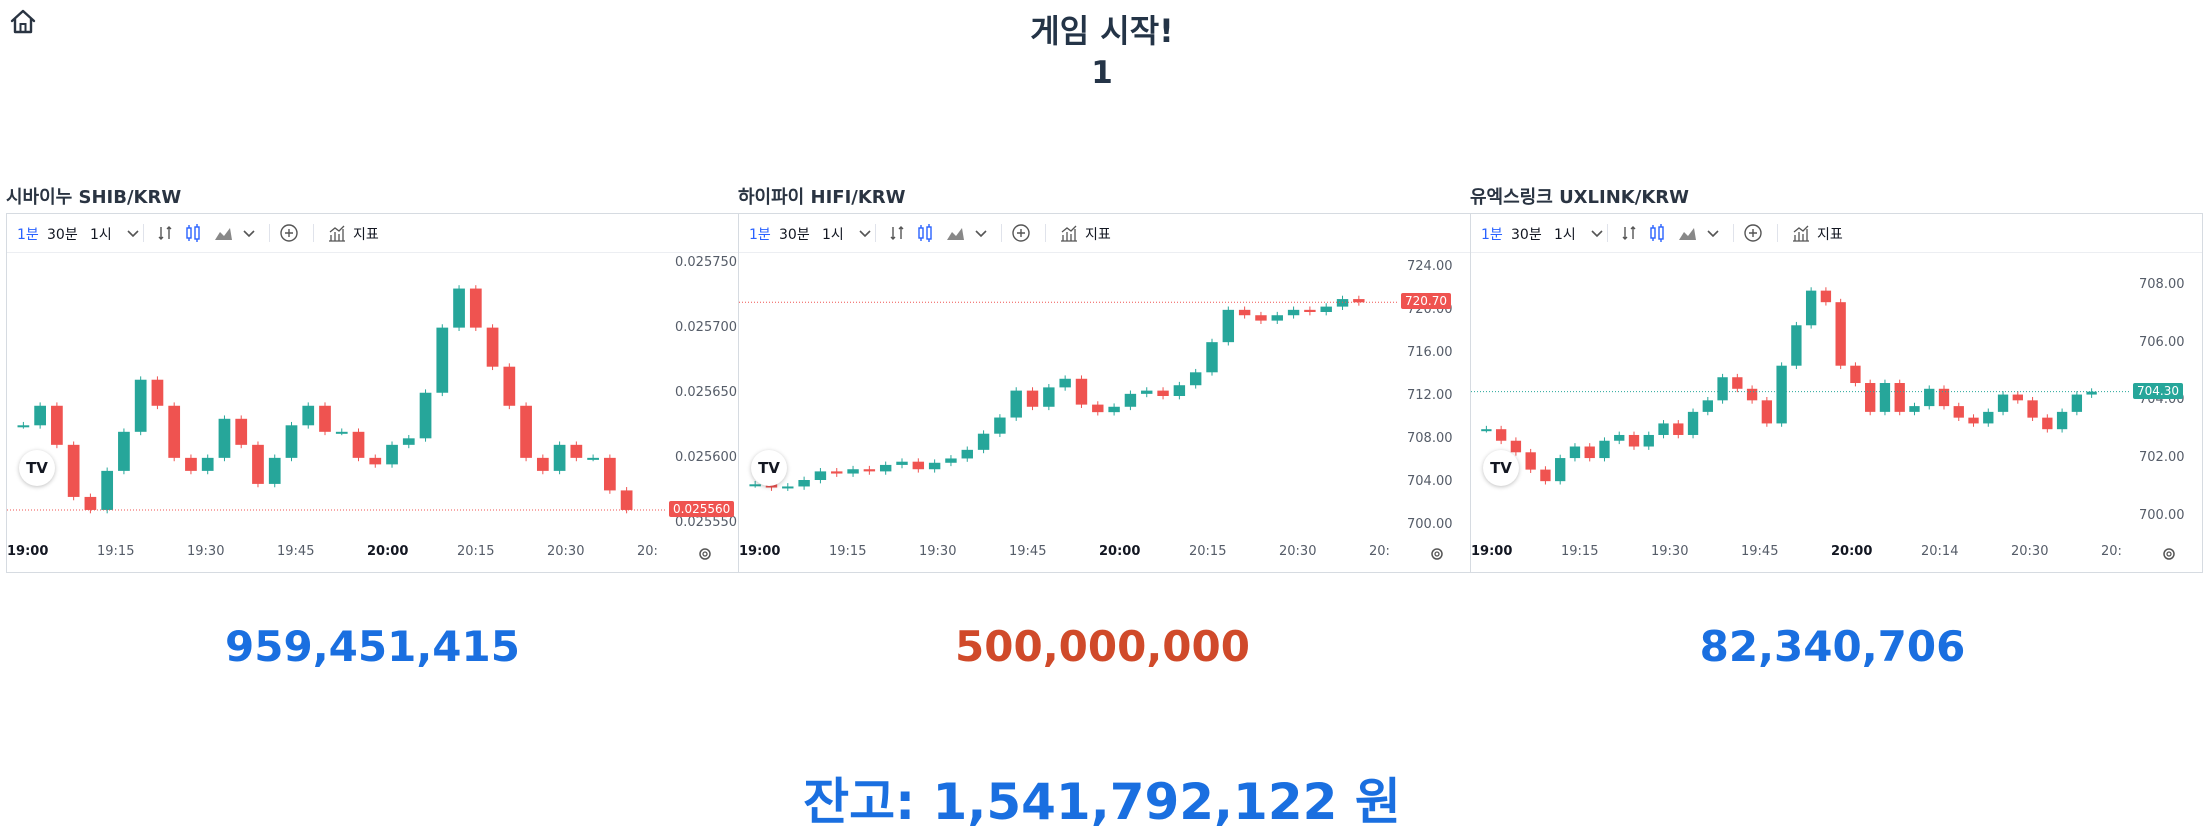 This screenshot has width=2204, height=834. What do you see at coordinates (706, 522) in the screenshot?
I see `y-tick-label: 0.025550` at bounding box center [706, 522].